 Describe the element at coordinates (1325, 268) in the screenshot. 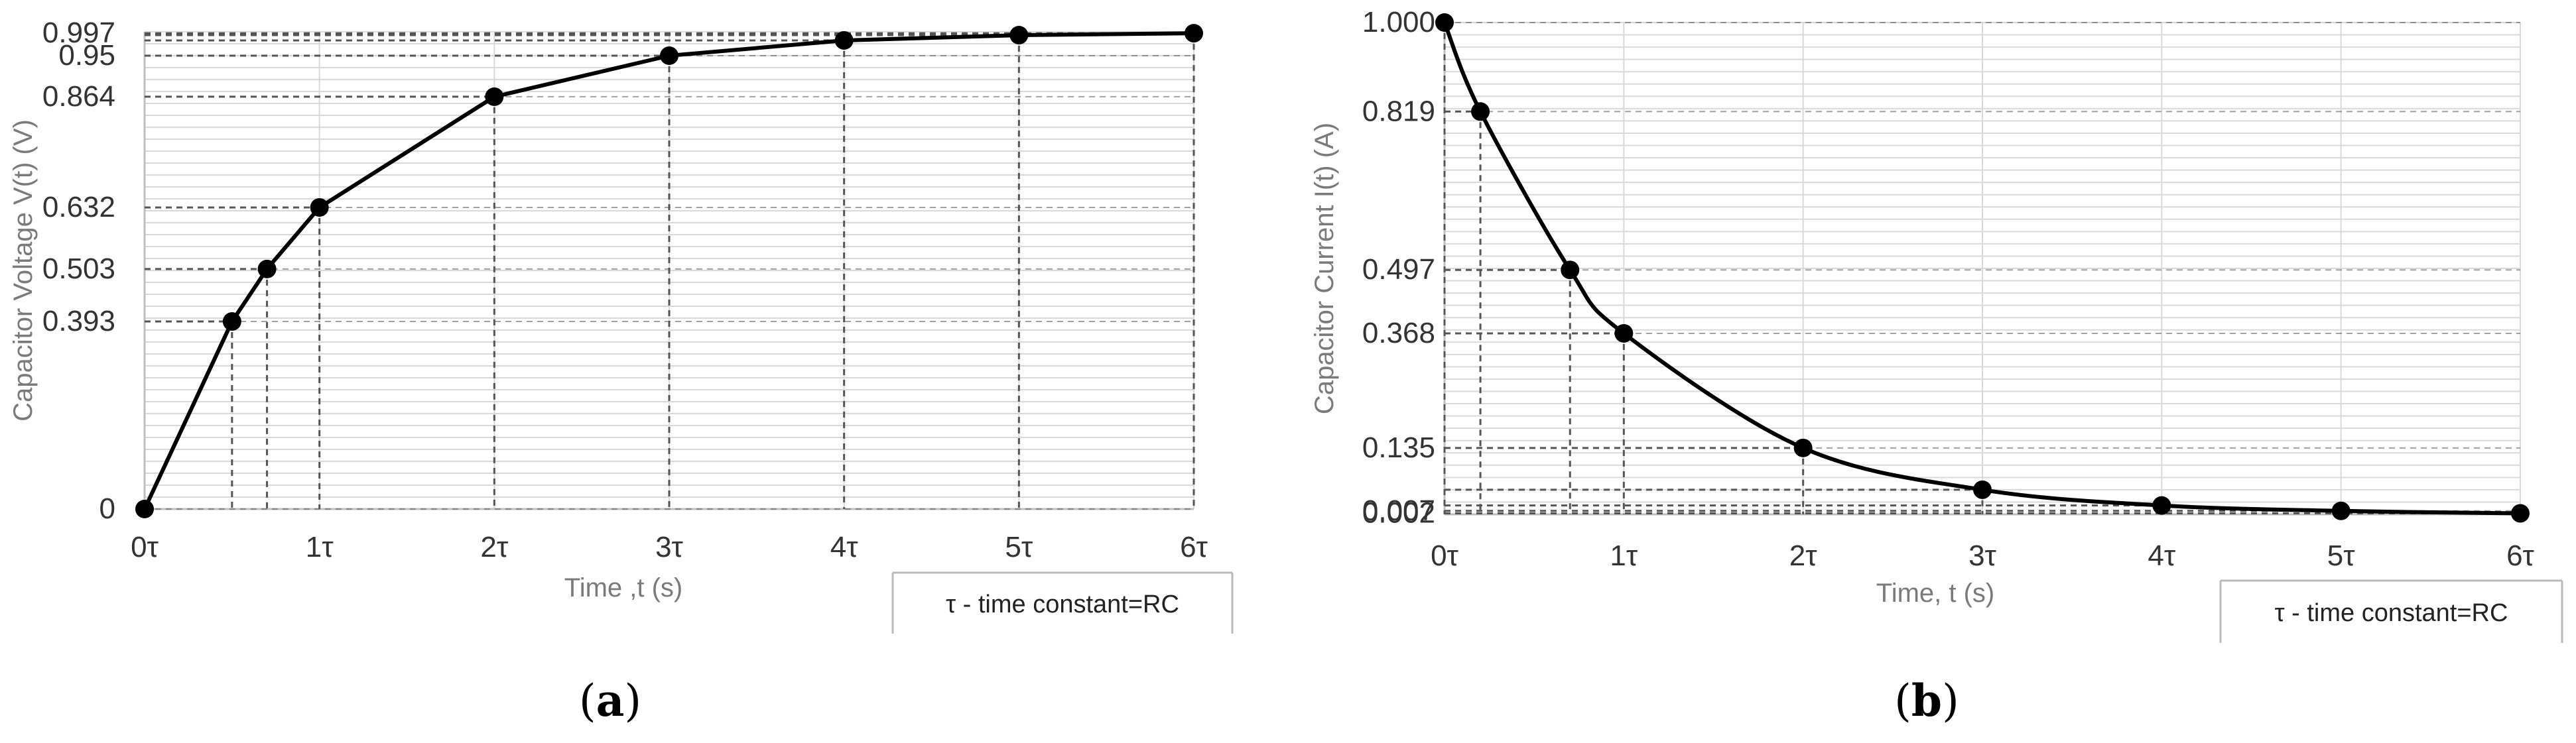

I see `y-axis-title: Capacitor Current I(t) (A)` at that location.